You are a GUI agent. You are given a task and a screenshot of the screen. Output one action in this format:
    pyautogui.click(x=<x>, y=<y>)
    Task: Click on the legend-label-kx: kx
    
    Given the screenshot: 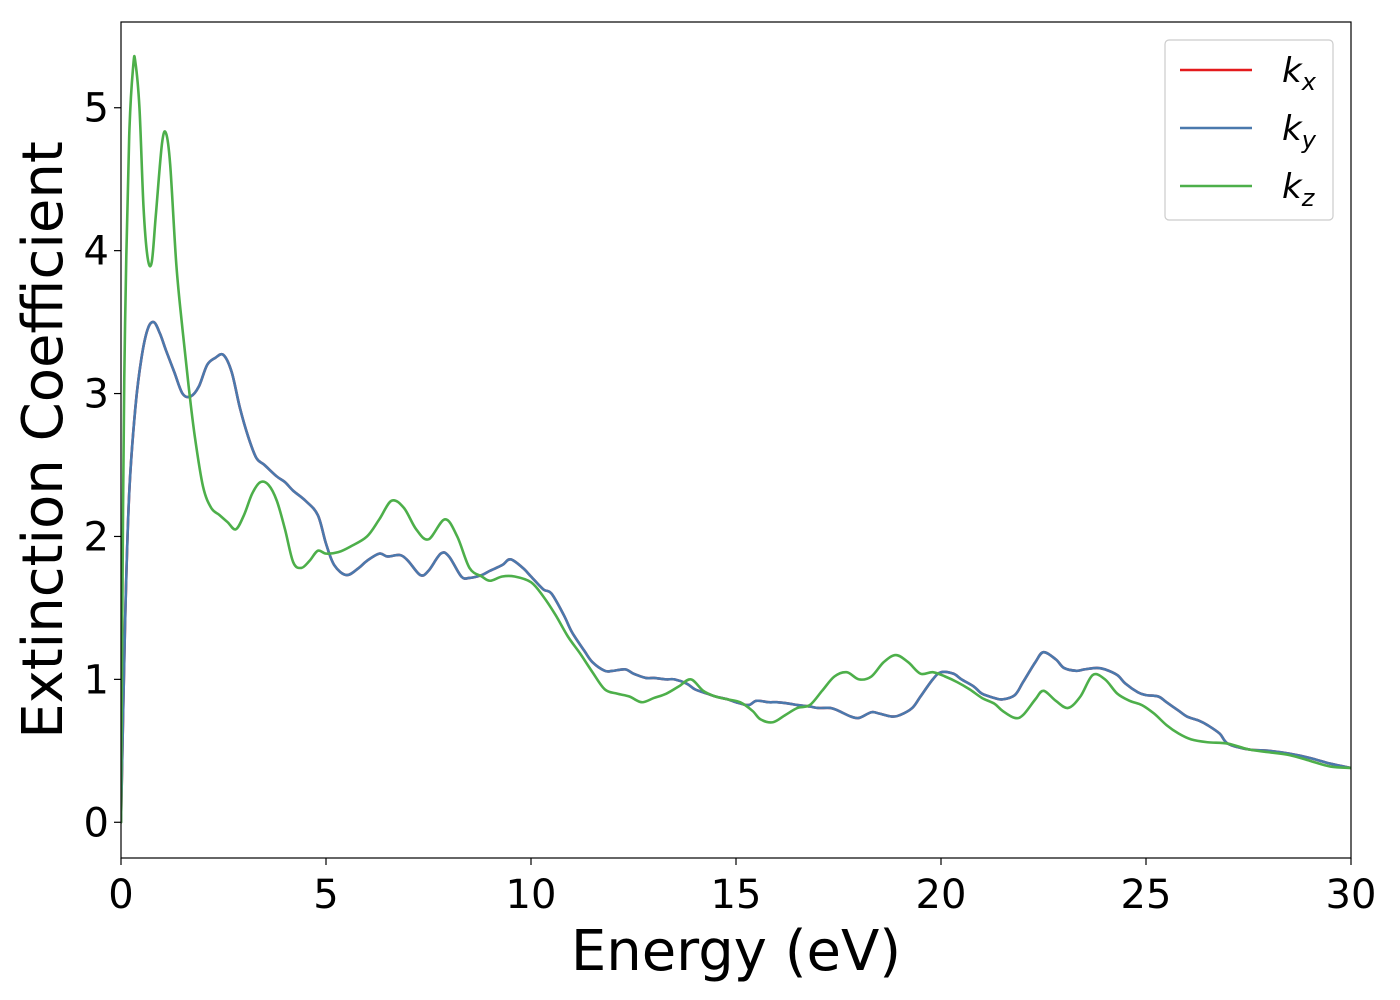 What is the action you would take?
    pyautogui.click(x=1299, y=73)
    